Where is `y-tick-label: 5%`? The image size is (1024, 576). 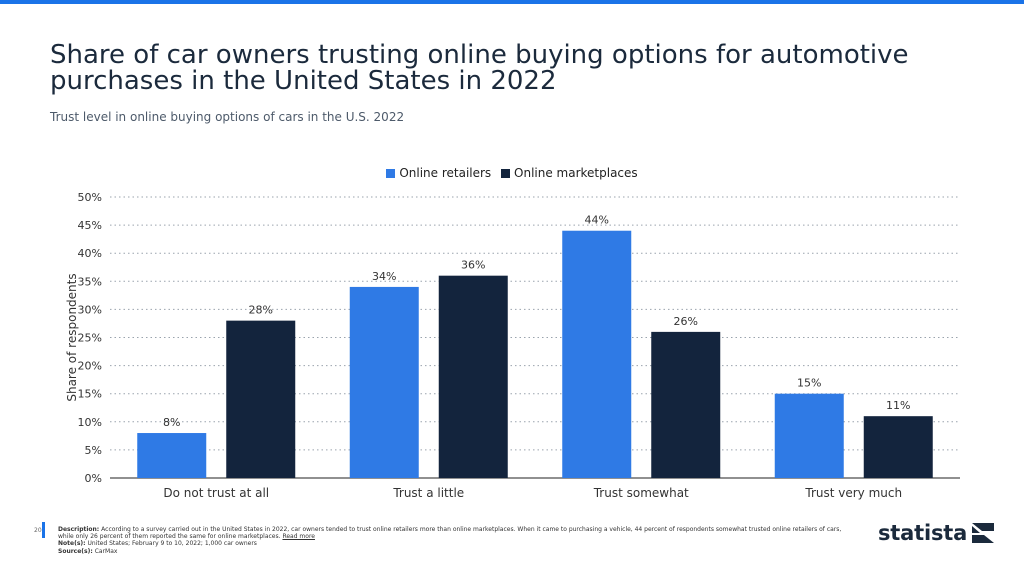
y-tick-label: 5% is located at coordinates (93, 450).